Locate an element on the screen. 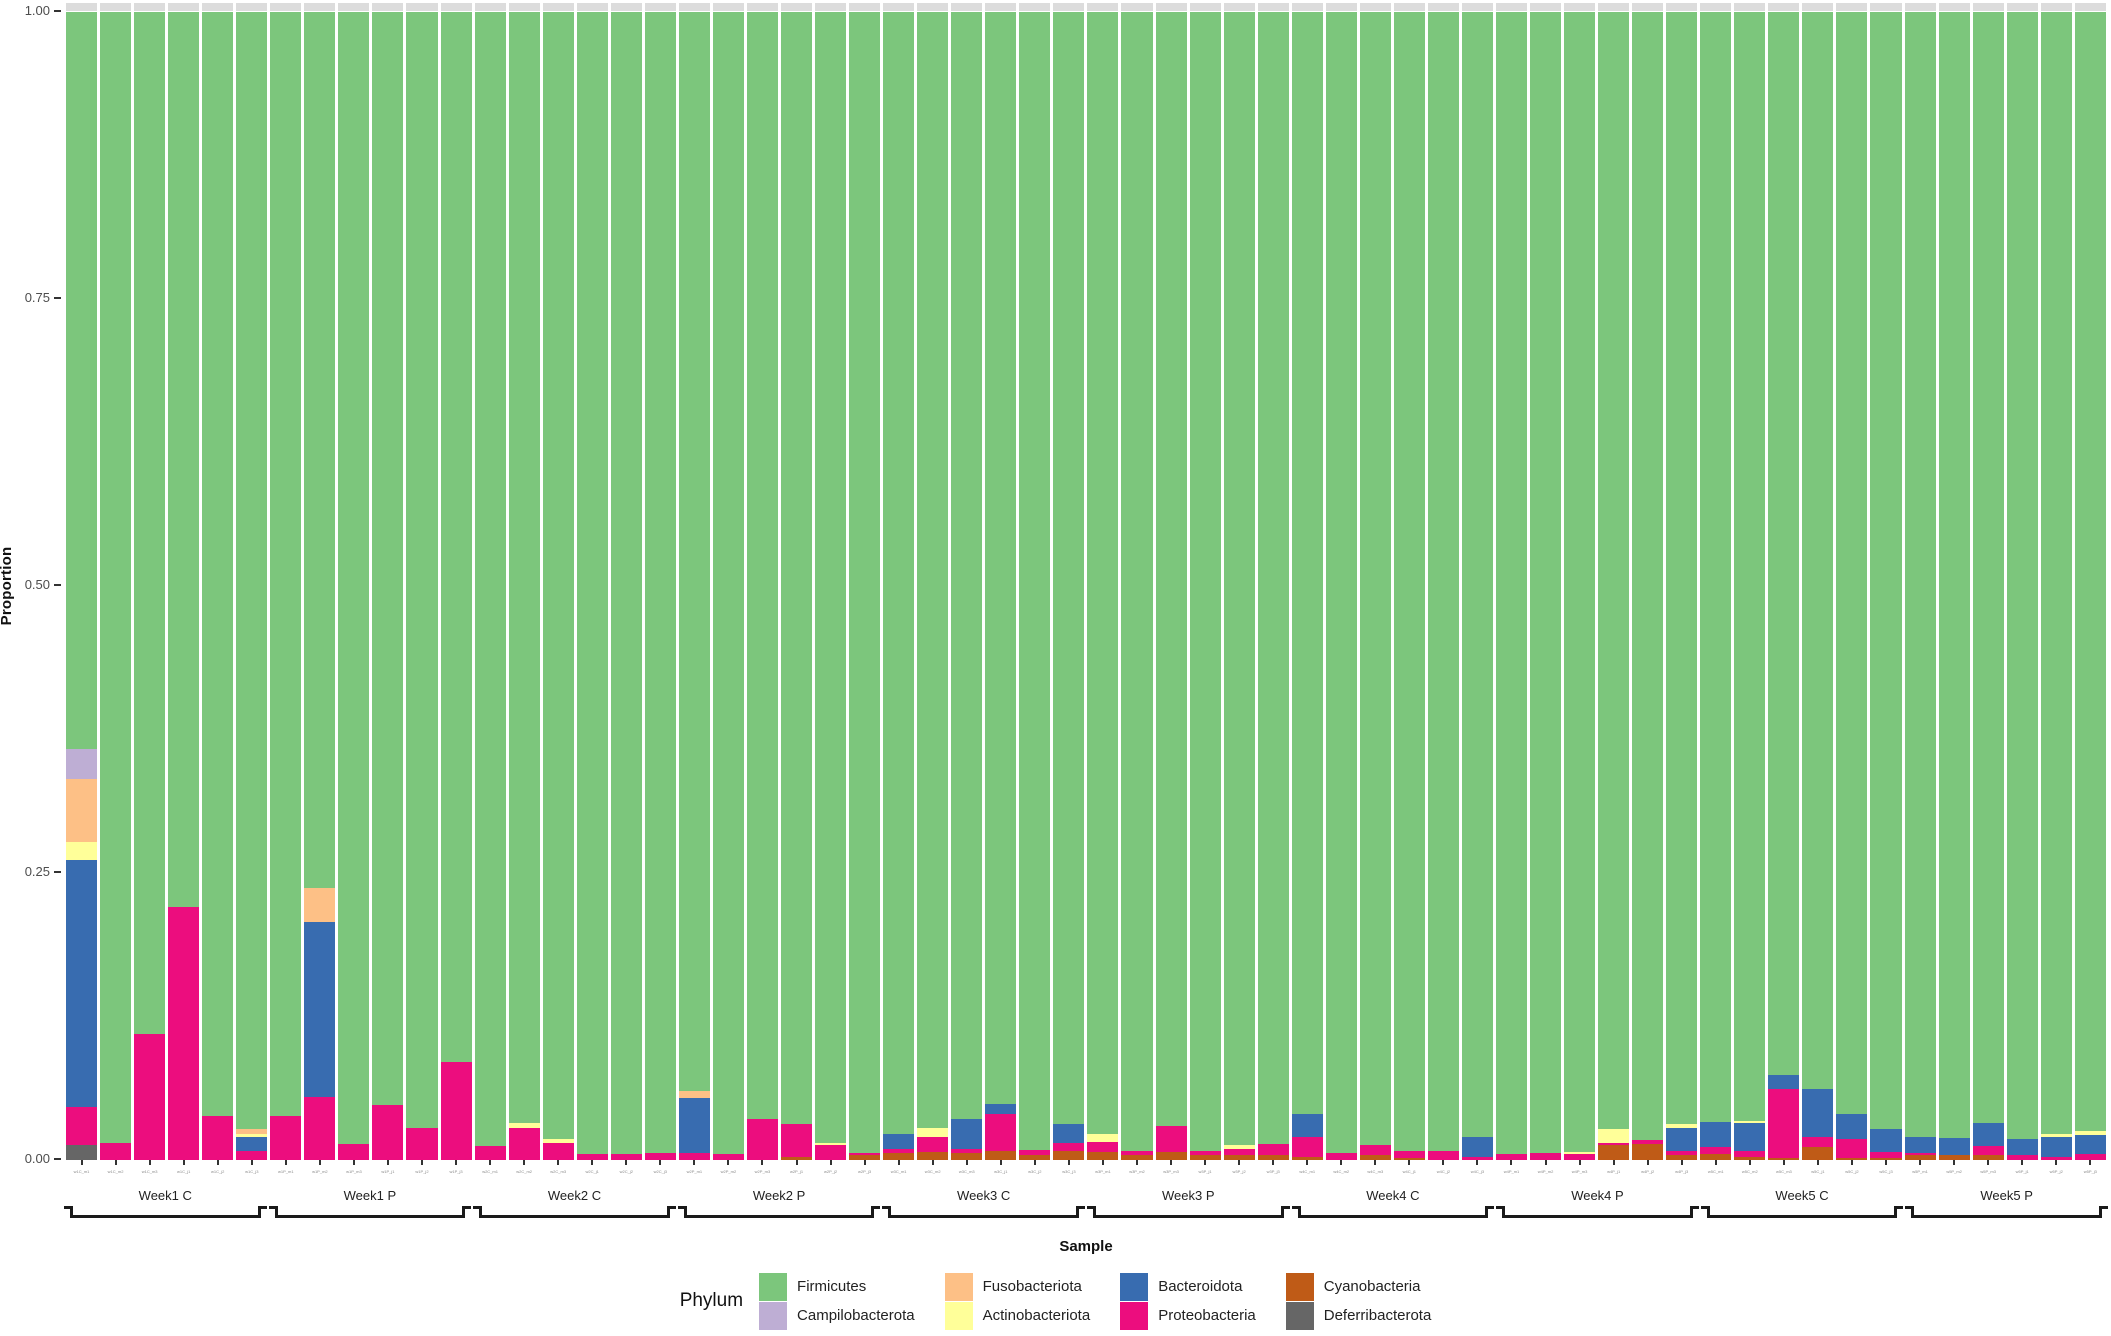  sample-column: w5P_m1 is located at coordinates (1920, 590).